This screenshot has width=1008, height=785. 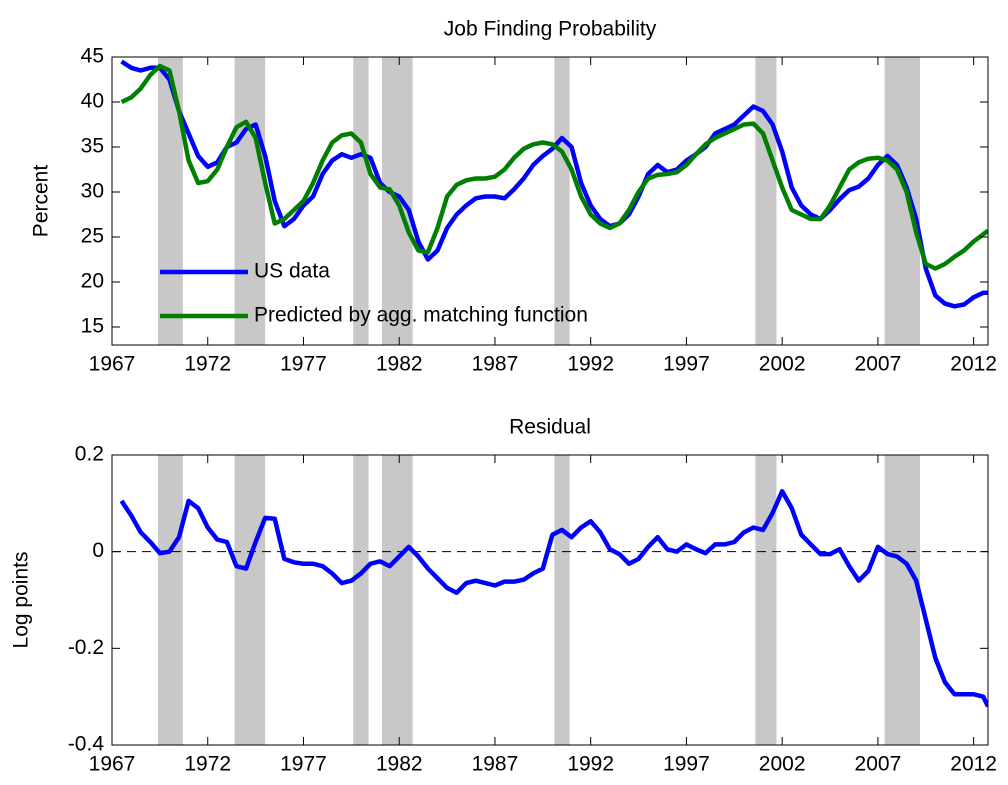 What do you see at coordinates (92, 101) in the screenshot?
I see `y-tick-label: 40` at bounding box center [92, 101].